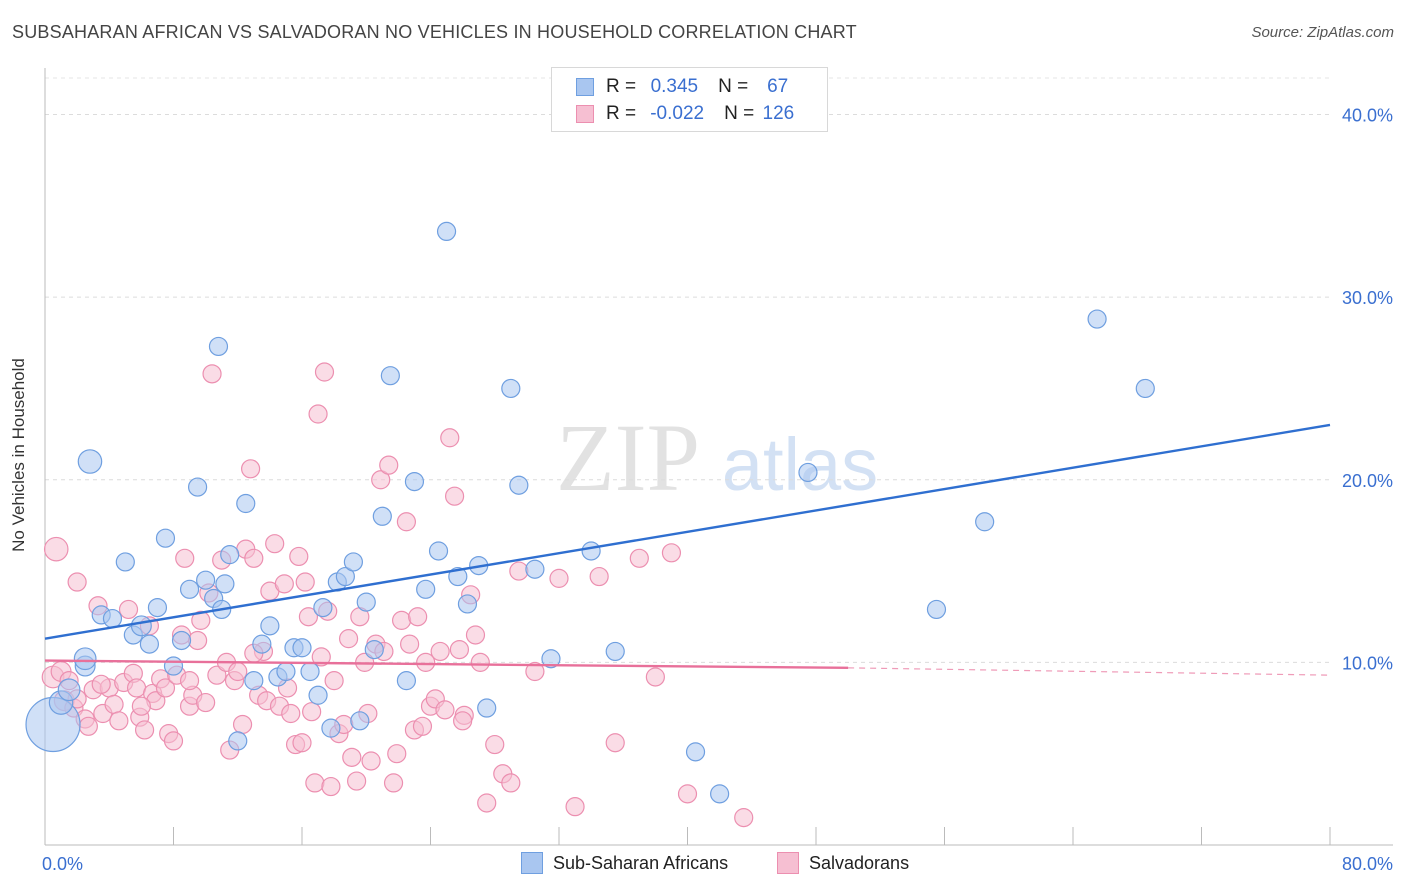 This screenshot has width=1406, height=892. I want to click on watermark-atlas: atlas, so click(800, 464).